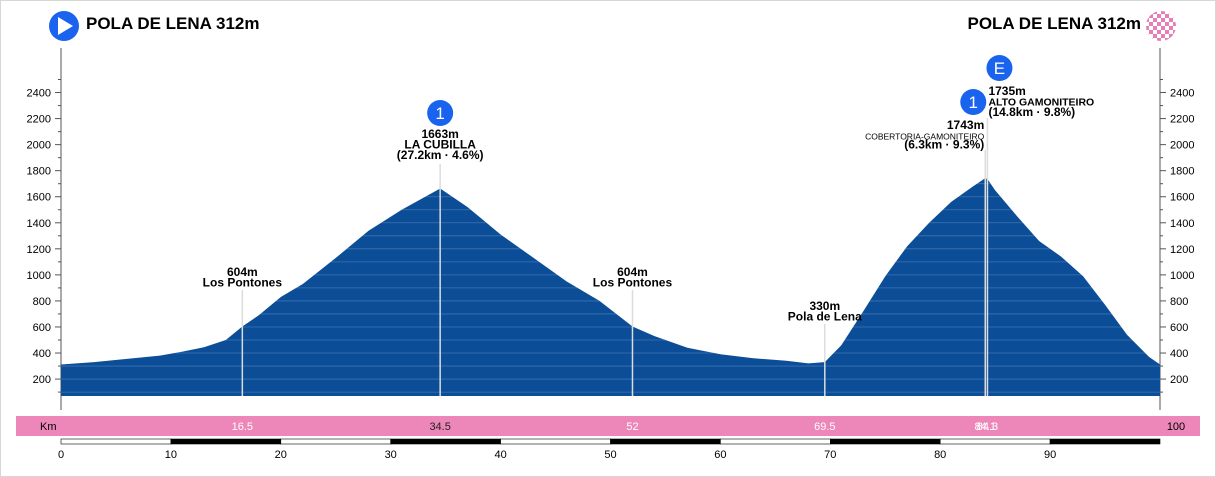 The height and width of the screenshot is (477, 1216). What do you see at coordinates (1182, 224) in the screenshot?
I see `y-tick-label-right: 1400` at bounding box center [1182, 224].